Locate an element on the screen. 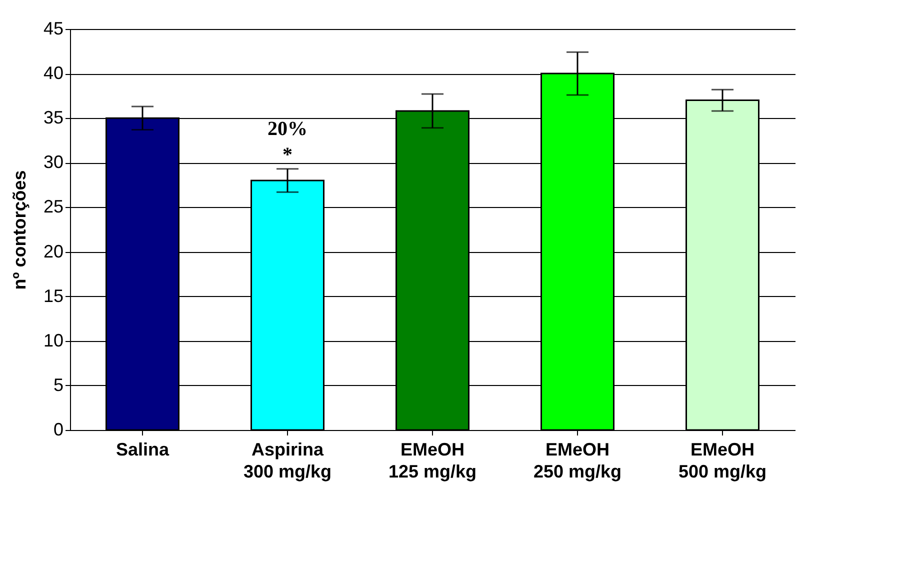 This screenshot has width=912, height=588. y-tick-label: 0 is located at coordinates (58, 430).